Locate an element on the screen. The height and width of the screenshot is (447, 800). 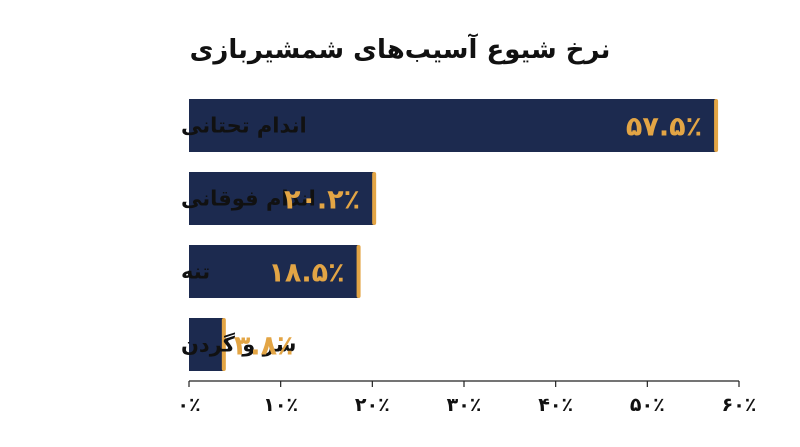
x-tick-label: ۴۰٪ is located at coordinates (555, 405).